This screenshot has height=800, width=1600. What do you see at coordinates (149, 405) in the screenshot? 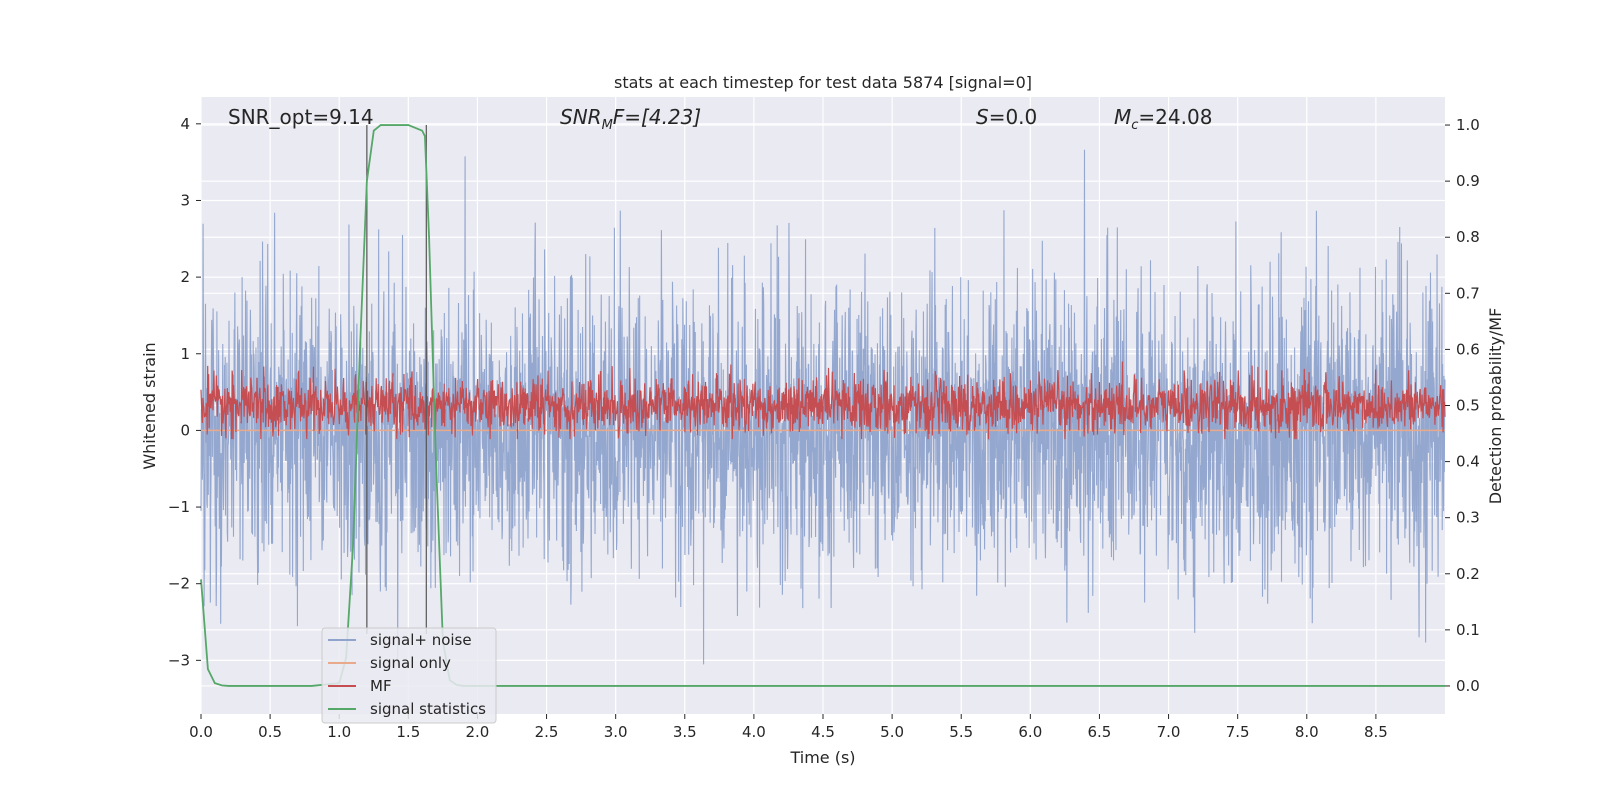
I see `y-axis-label: Whitened strain` at bounding box center [149, 405].